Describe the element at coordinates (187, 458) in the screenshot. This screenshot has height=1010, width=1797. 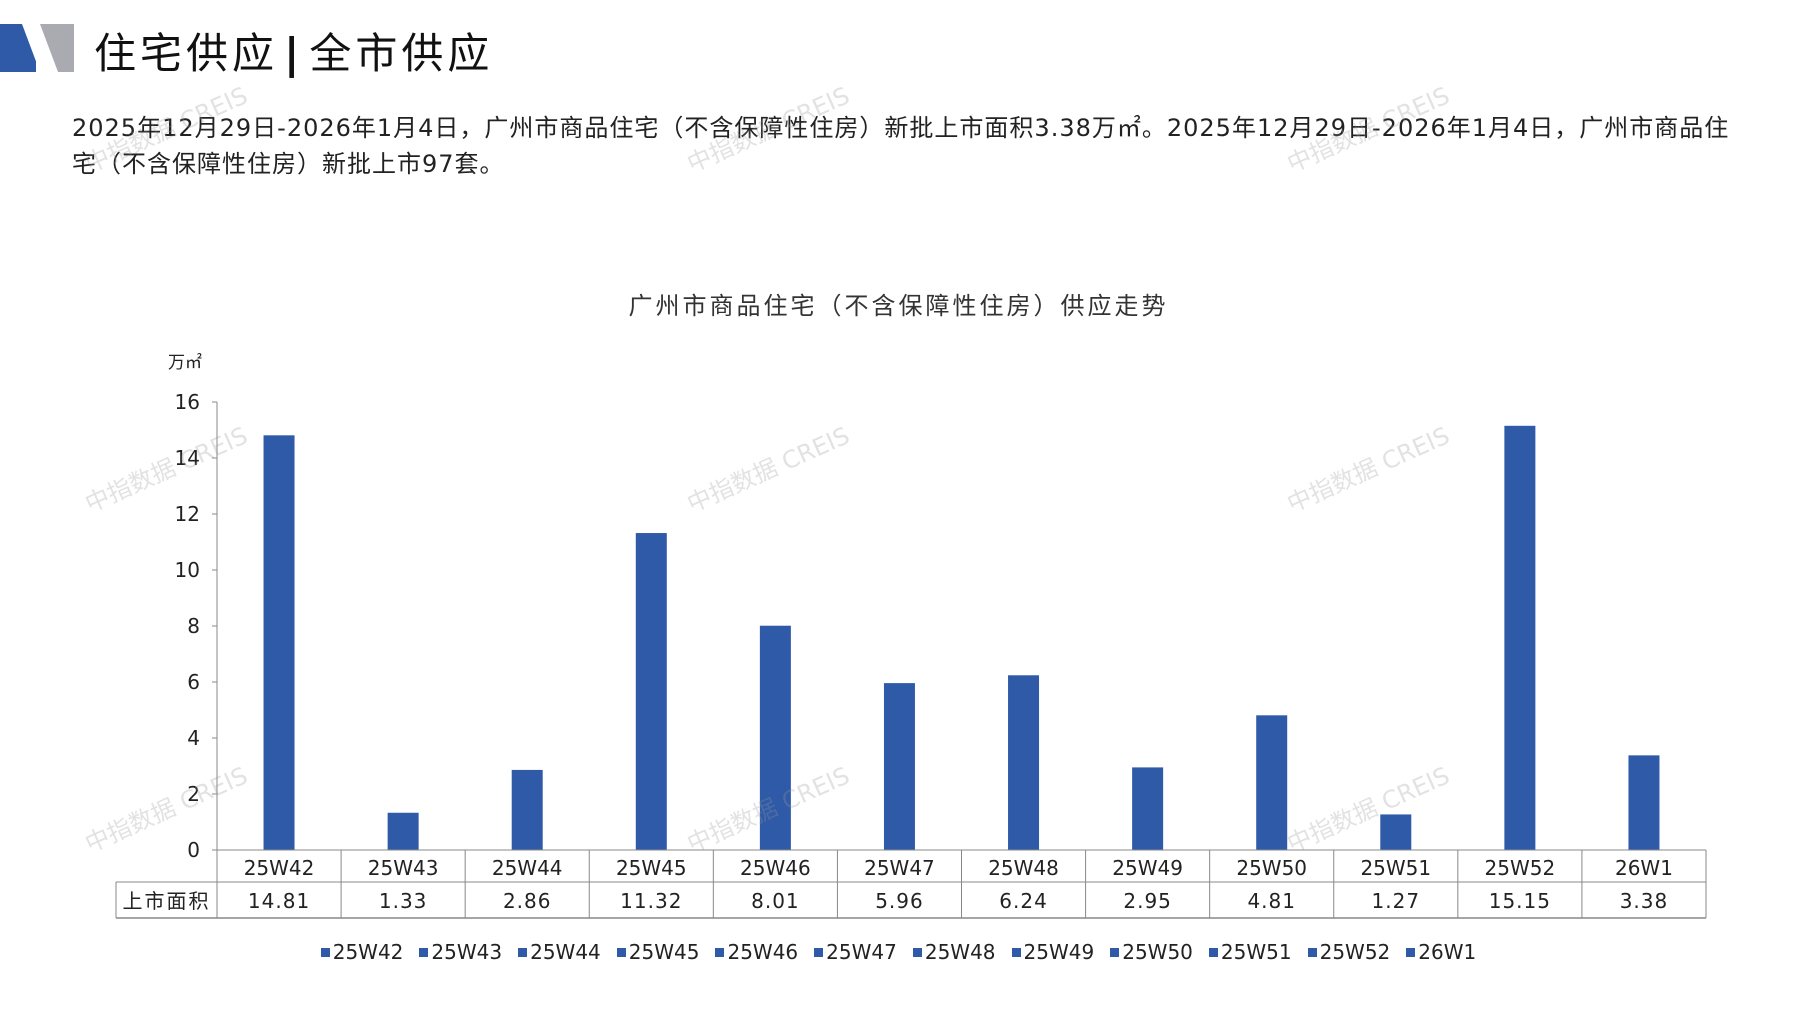
I see `y-tick-label: 14` at that location.